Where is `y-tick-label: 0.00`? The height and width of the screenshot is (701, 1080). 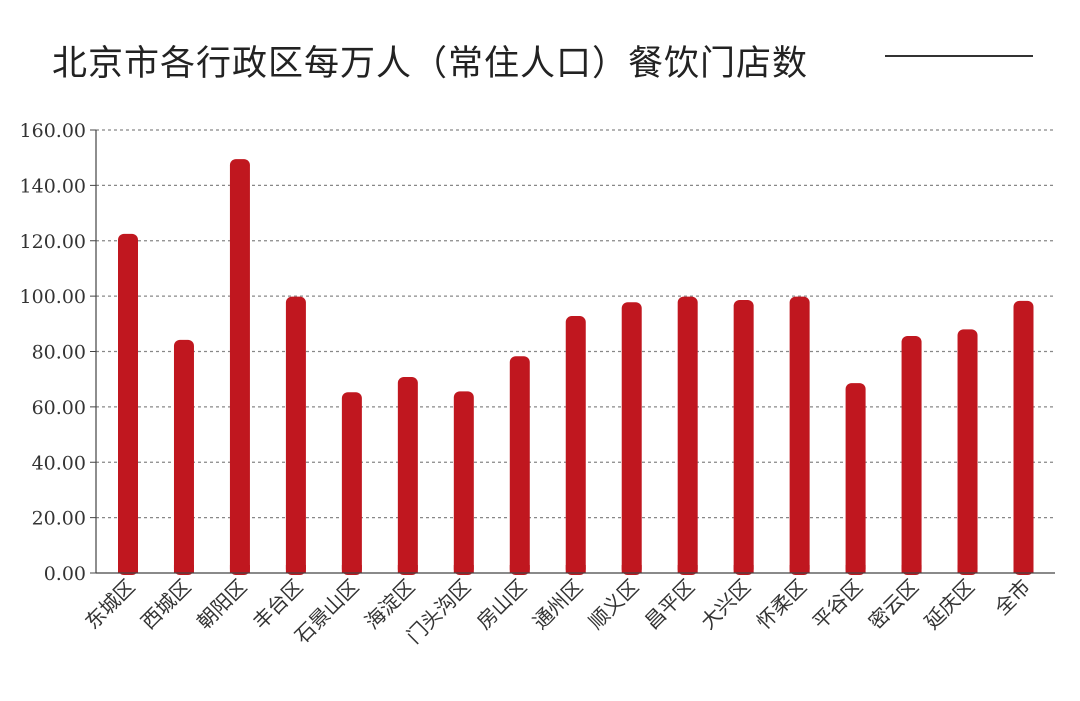
y-tick-label: 0.00 is located at coordinates (65, 574).